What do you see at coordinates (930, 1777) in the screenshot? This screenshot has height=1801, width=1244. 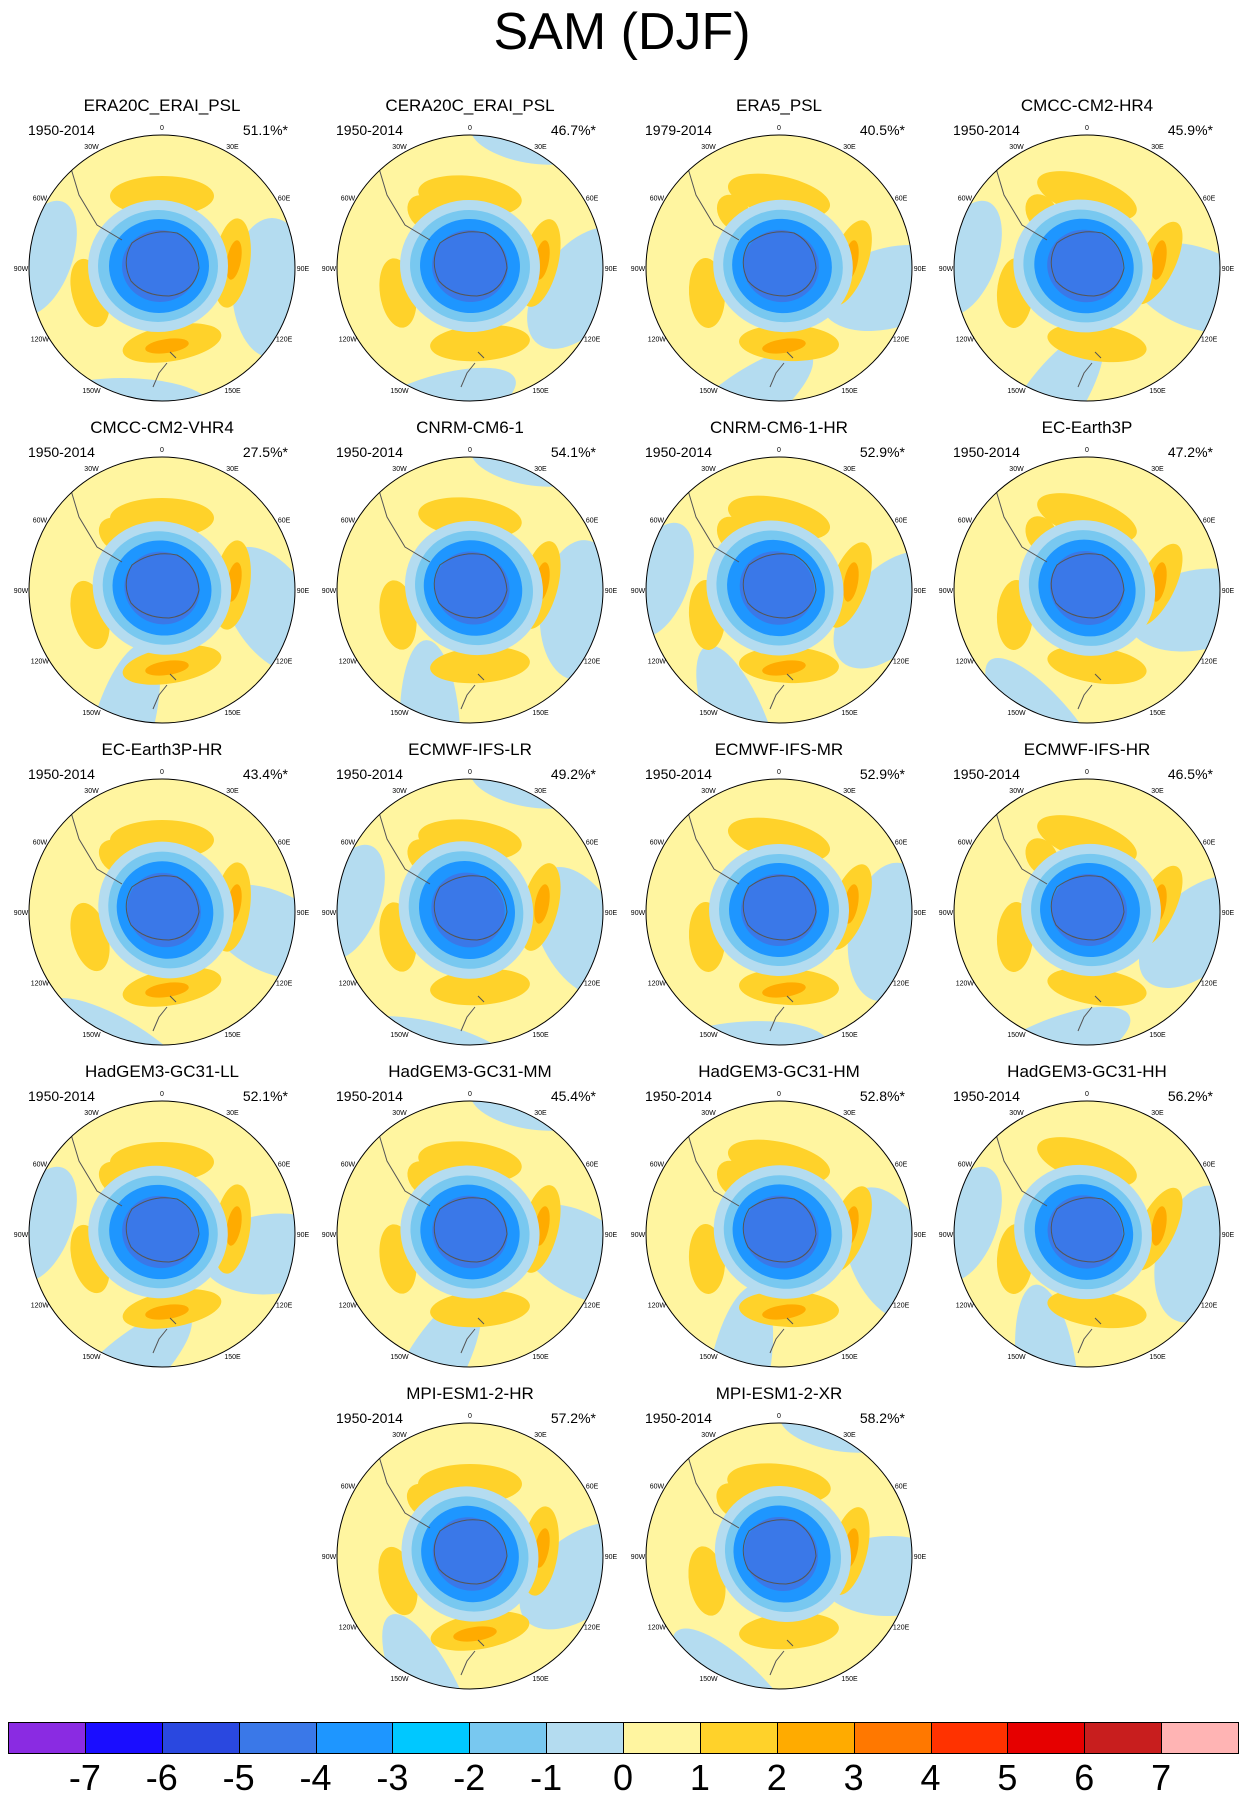 I see `colorbar-label: 4` at bounding box center [930, 1777].